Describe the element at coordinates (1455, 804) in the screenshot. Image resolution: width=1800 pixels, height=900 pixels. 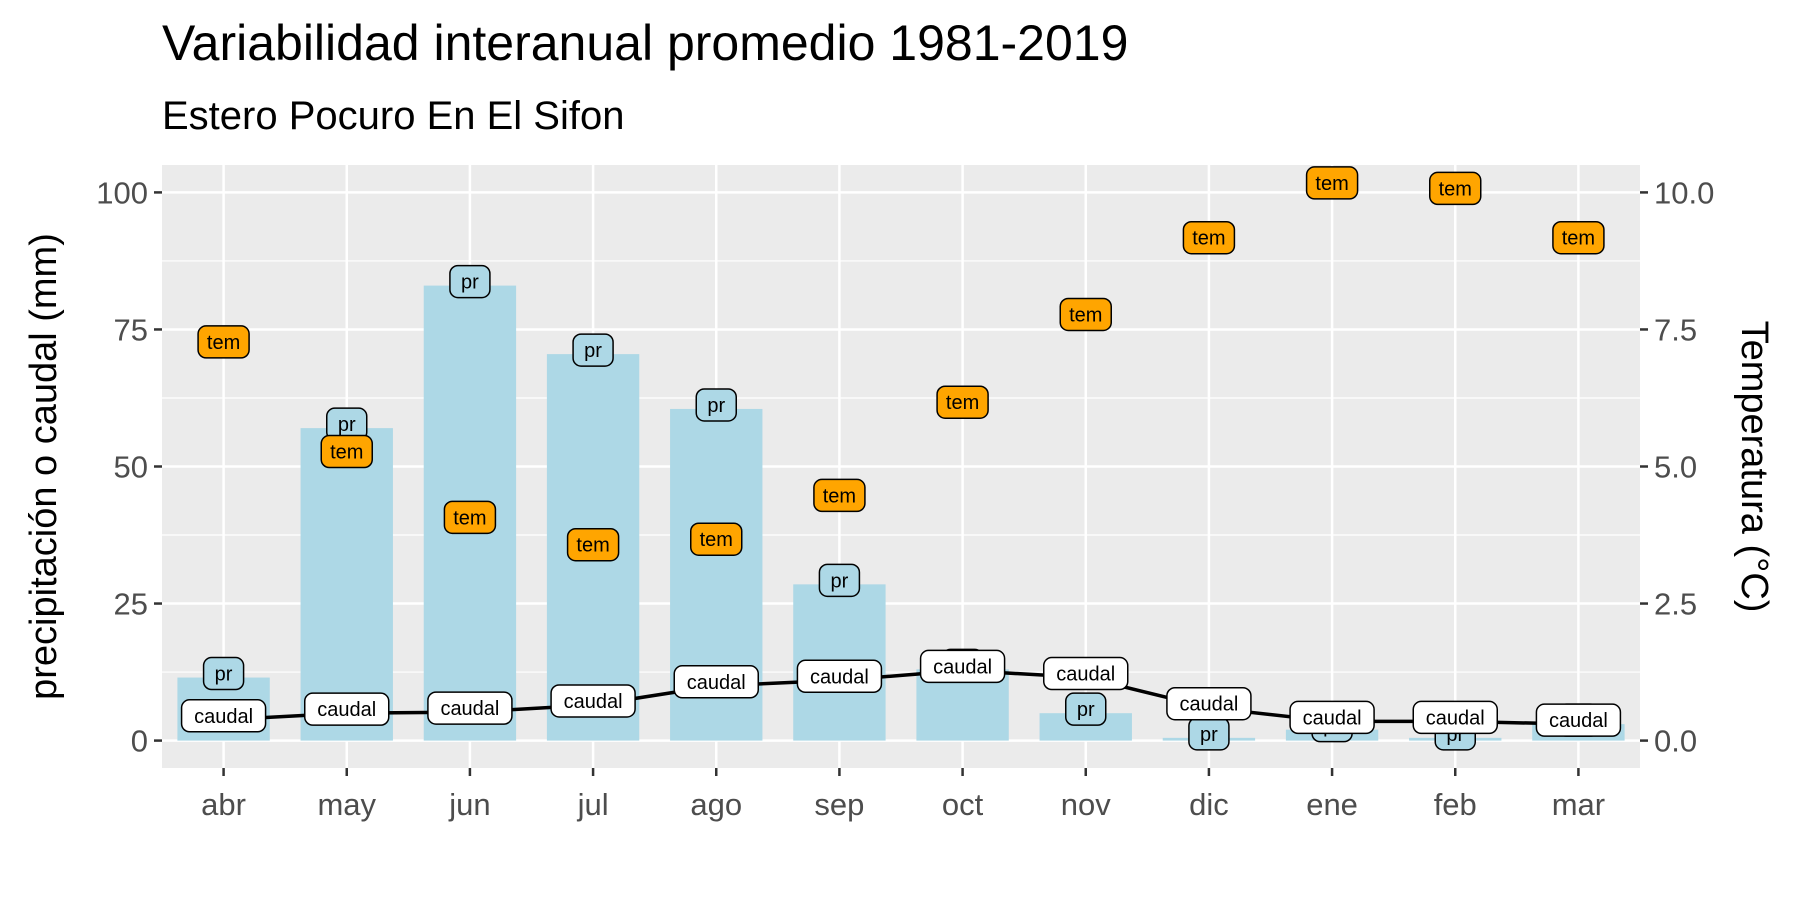
I see `x-tick-label: feb` at that location.